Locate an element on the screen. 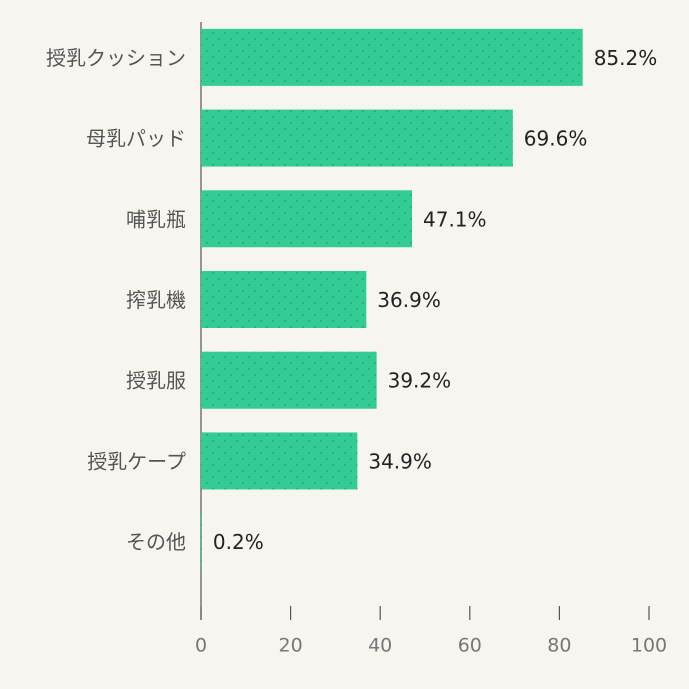 The image size is (689, 689). y-tick-label: 授乳クッション is located at coordinates (116, 58).